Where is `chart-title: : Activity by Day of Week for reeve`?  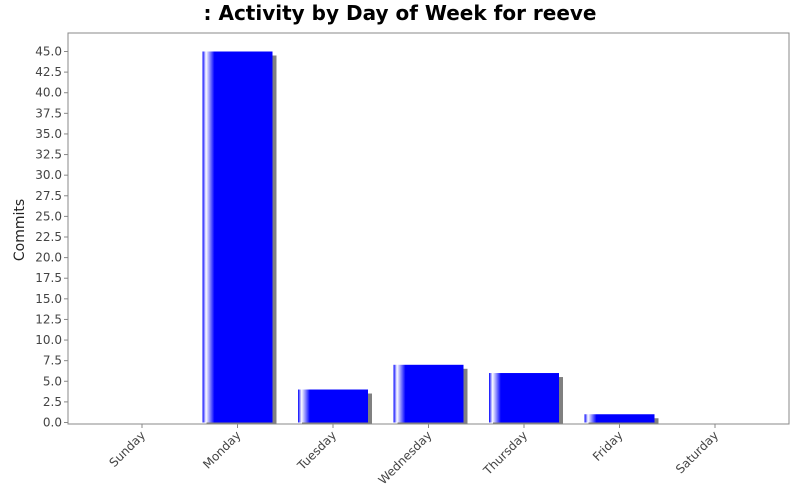 chart-title: : Activity by Day of Week for reeve is located at coordinates (400, 13).